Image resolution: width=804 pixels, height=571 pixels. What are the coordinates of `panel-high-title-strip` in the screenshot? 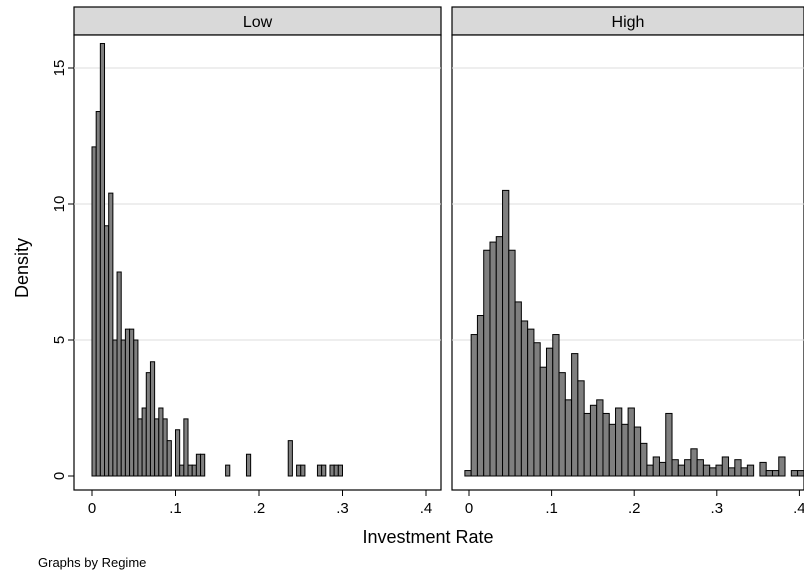 It's located at (627, 21).